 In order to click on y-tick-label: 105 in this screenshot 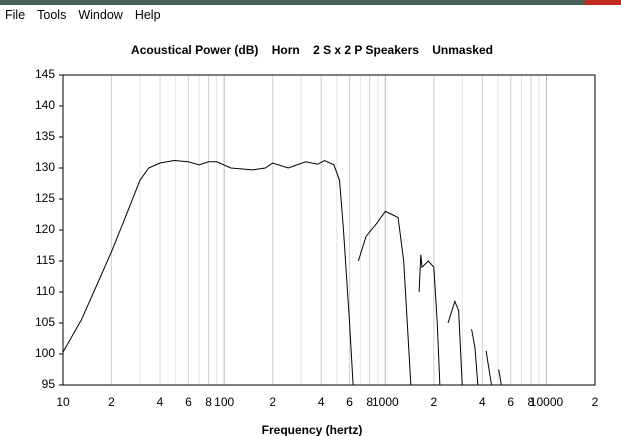, I will do `click(45, 322)`.